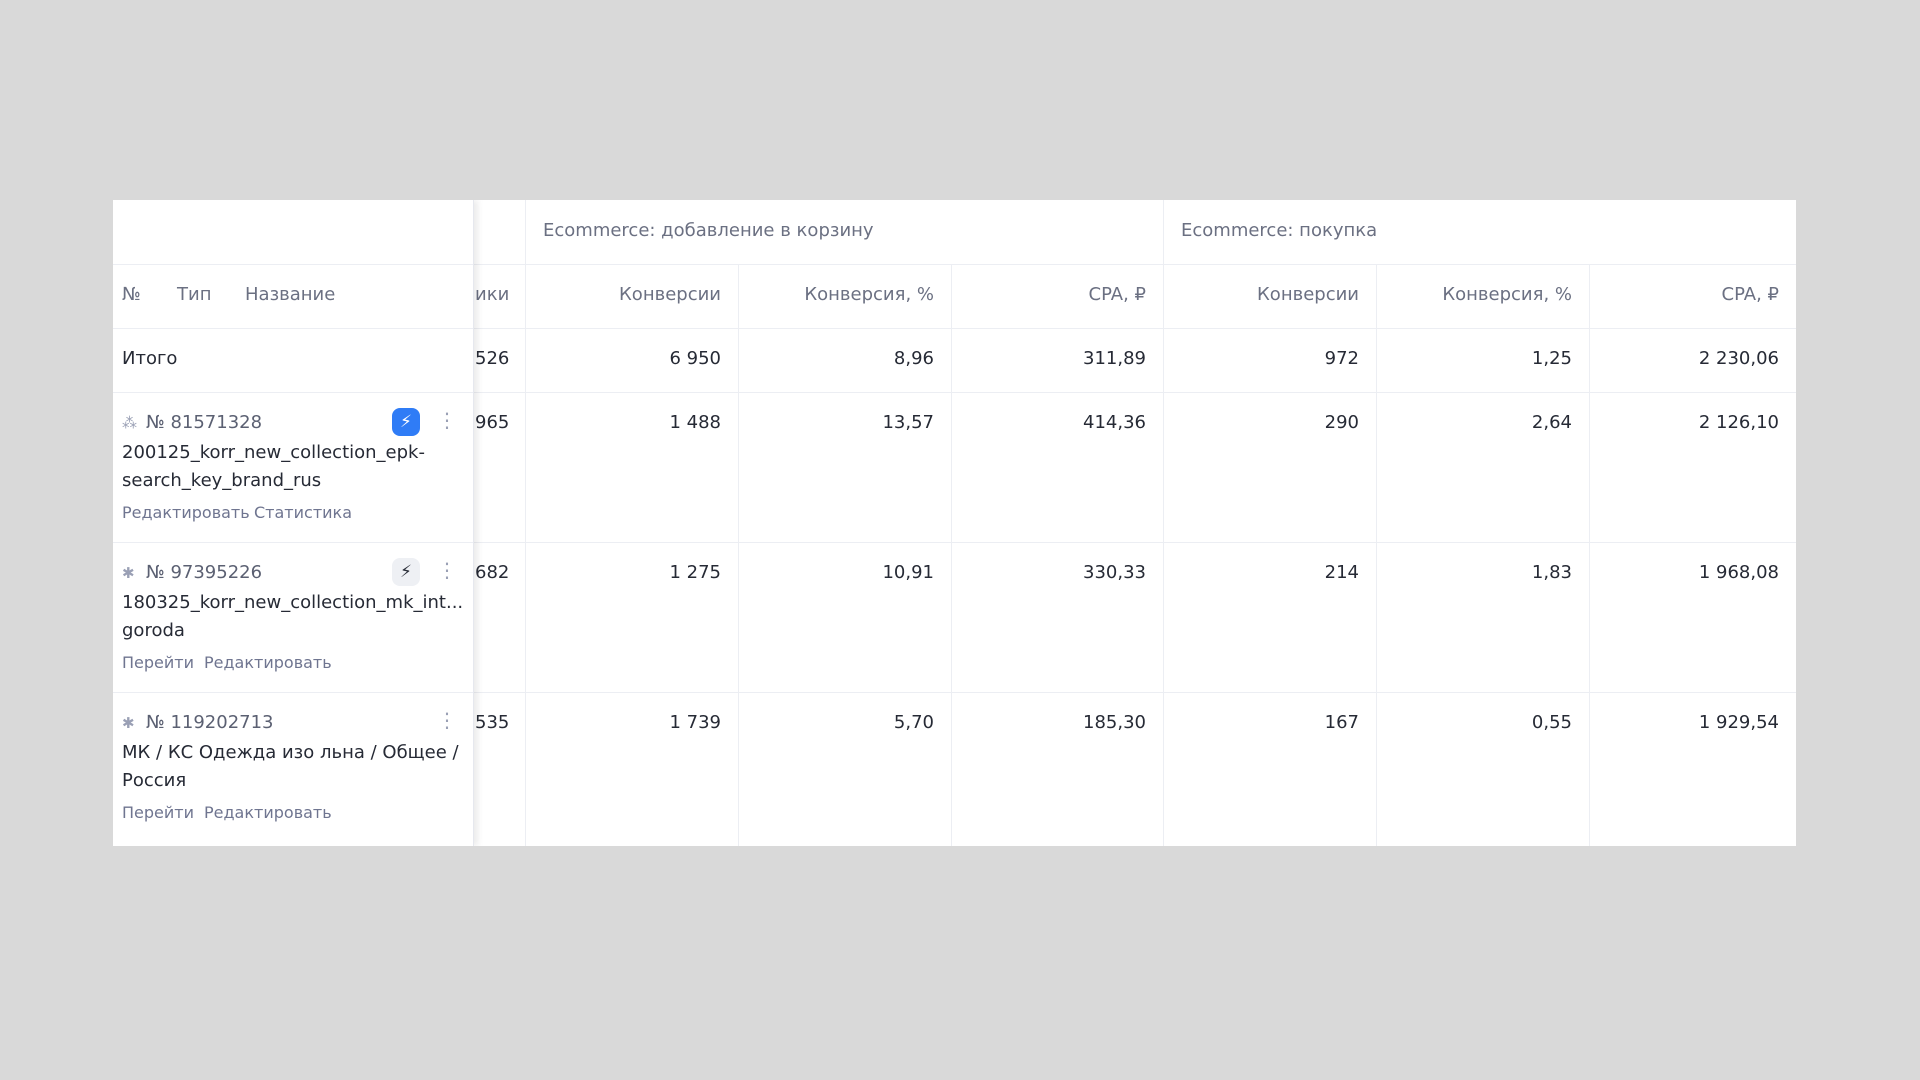 This screenshot has height=1080, width=1920. Describe the element at coordinates (1341, 422) in the screenshot. I see `table-cell: 290` at that location.